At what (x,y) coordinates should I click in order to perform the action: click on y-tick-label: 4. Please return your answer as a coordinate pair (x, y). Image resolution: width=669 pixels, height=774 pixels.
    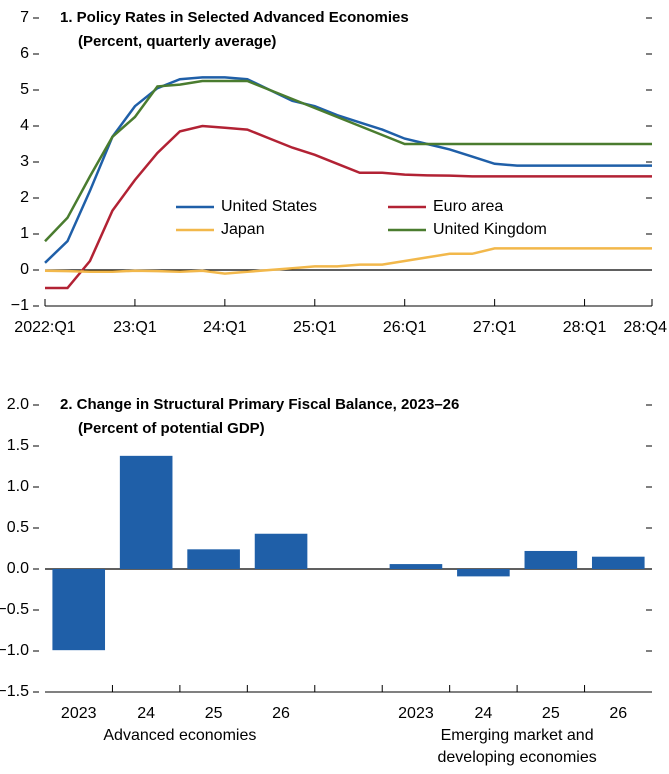
    Looking at the image, I should click on (24, 125).